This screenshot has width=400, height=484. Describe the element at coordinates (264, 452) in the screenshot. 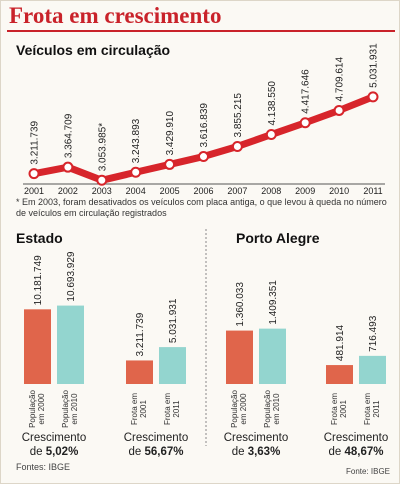

I see `growth-value: 3,63%` at that location.